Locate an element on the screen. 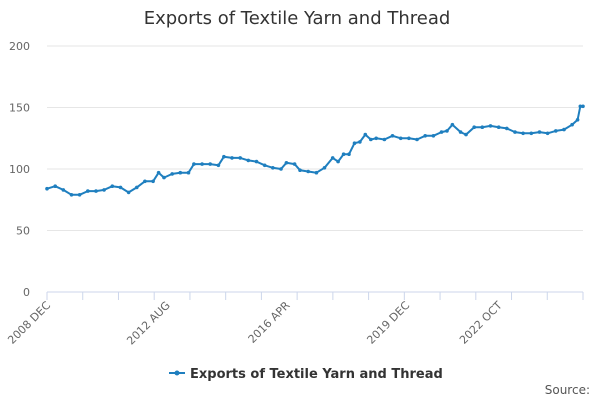  x-tick-label: 2012 AUG is located at coordinates (148, 323).